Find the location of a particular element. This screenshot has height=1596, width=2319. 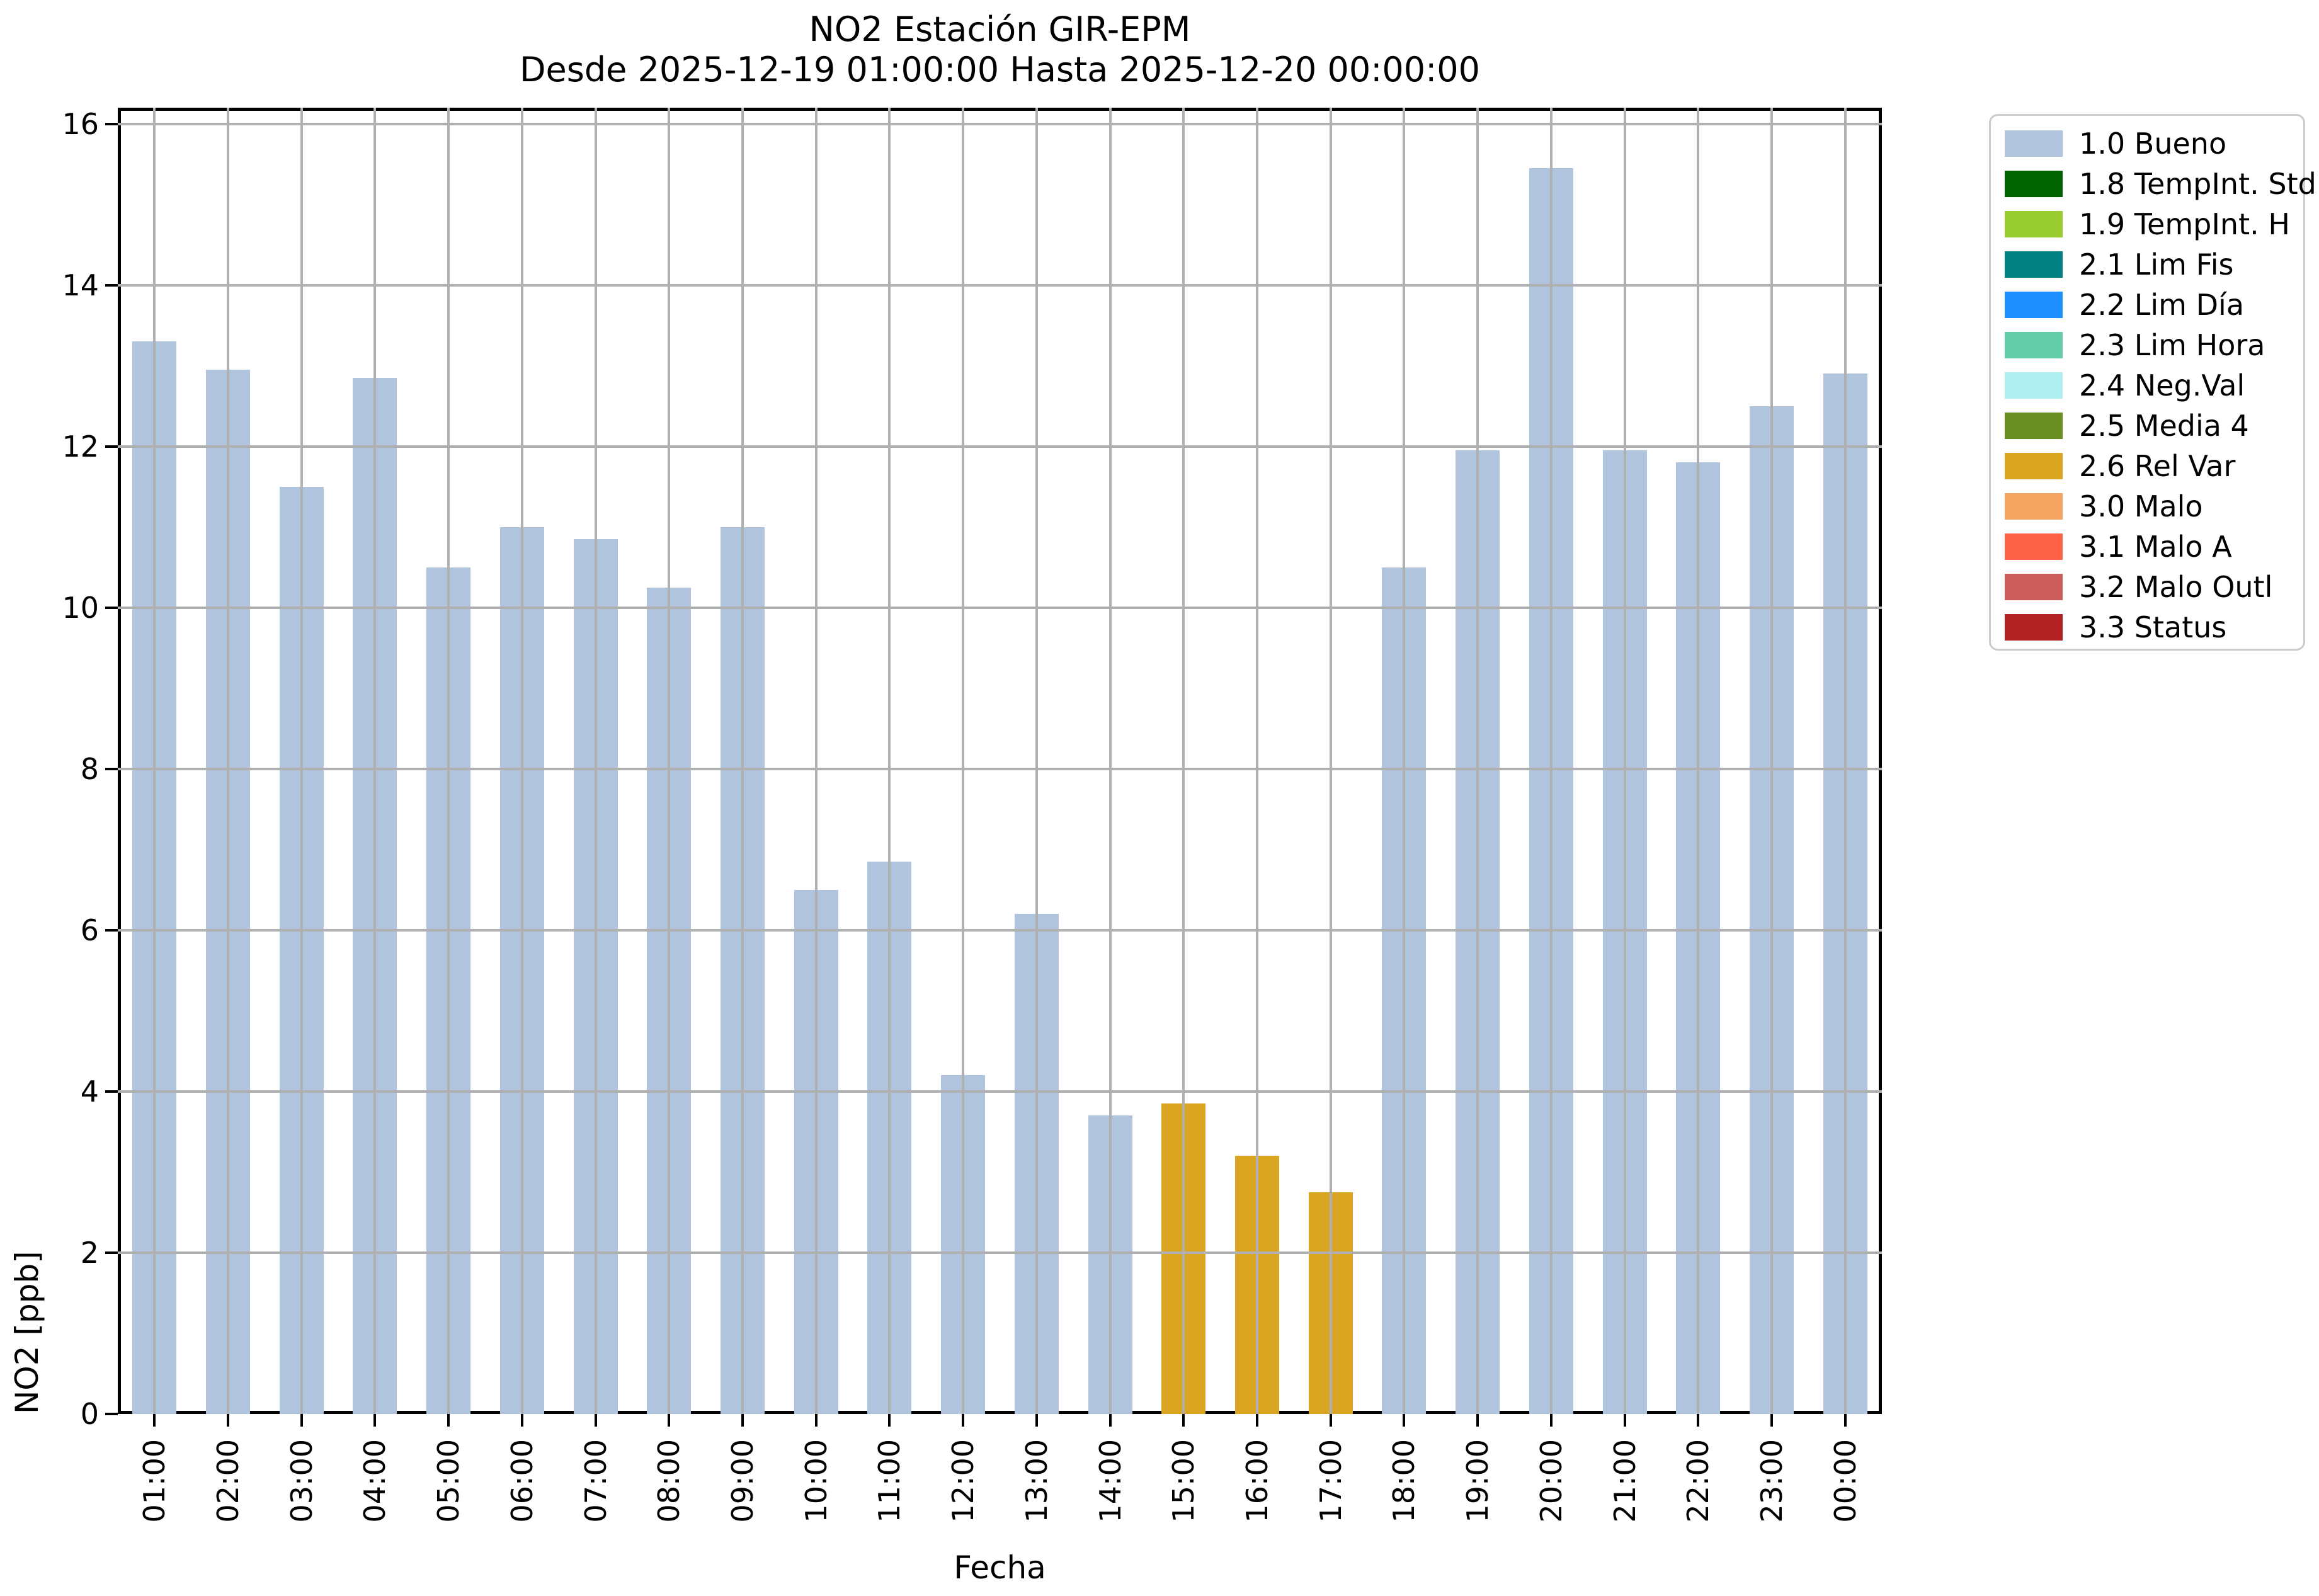

xtick-label-15:00: 15:00 is located at coordinates (1183, 1481).